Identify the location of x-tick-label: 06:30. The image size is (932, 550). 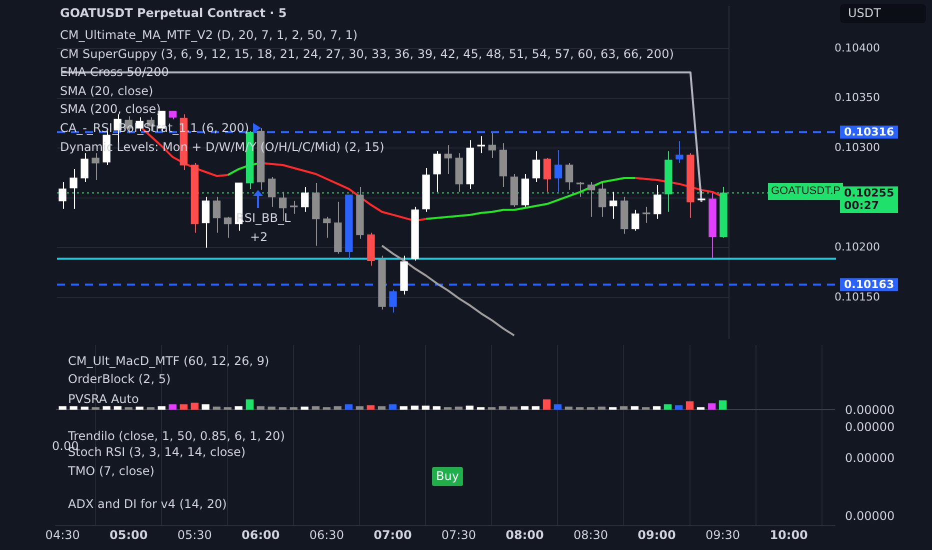
(326, 535).